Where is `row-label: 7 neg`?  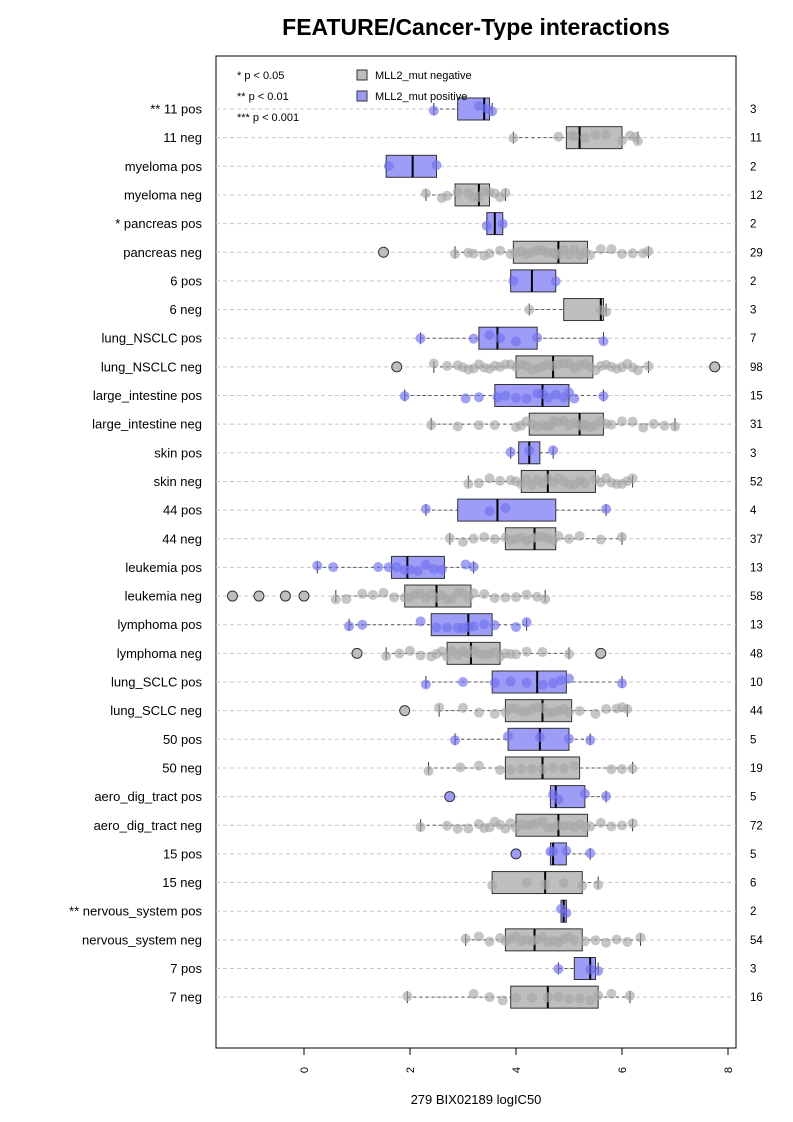
row-label: 7 neg is located at coordinates (185, 997).